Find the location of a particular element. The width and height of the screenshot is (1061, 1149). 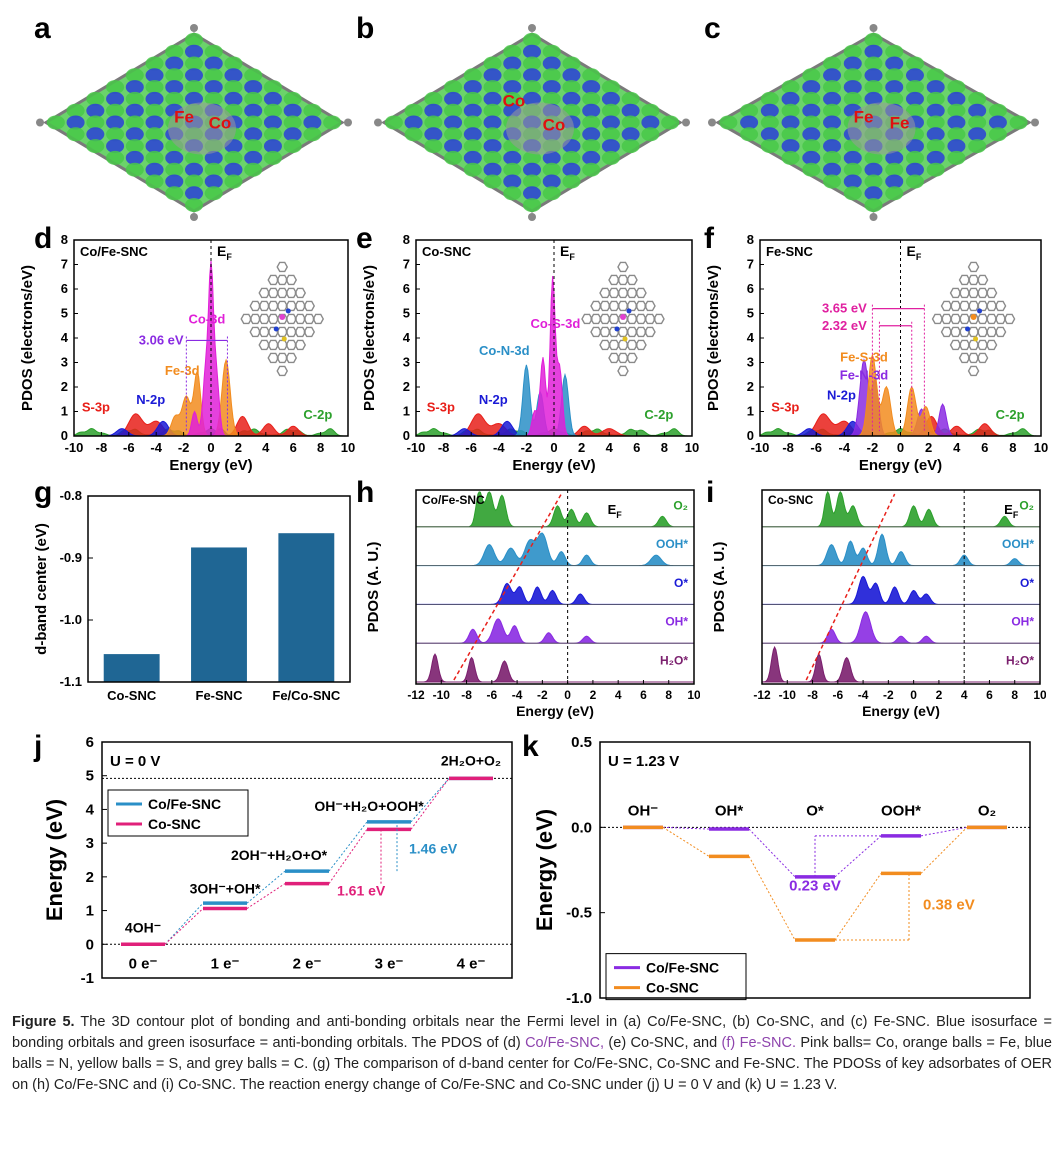

x-tick-label: 8 is located at coordinates (1012, 447).